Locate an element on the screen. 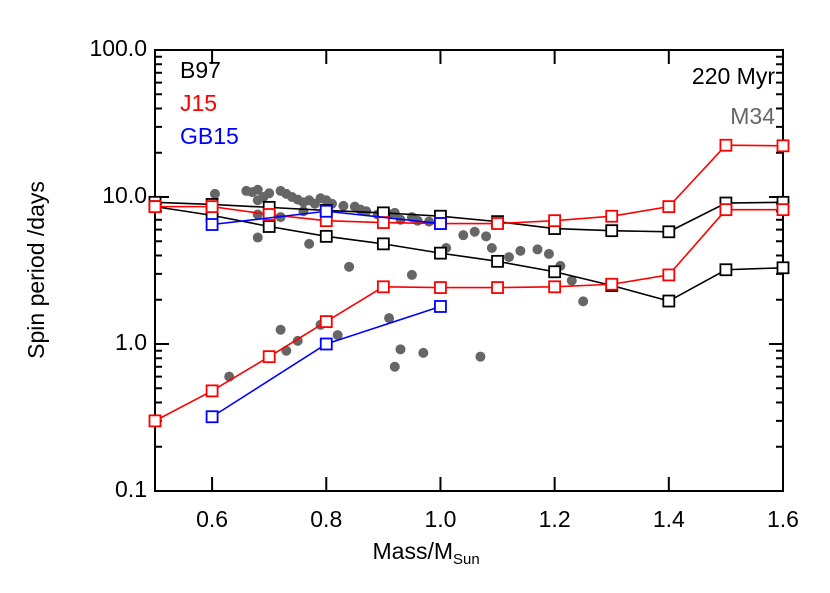 The width and height of the screenshot is (830, 593). x-tick-label: 1.6 is located at coordinates (783, 519).